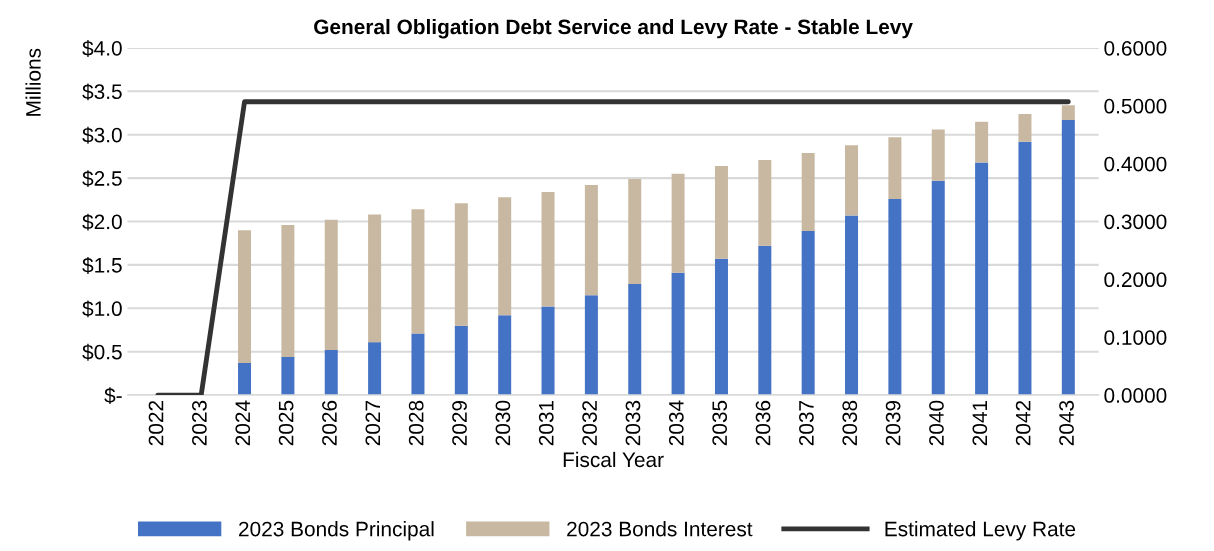 The width and height of the screenshot is (1214, 551). Describe the element at coordinates (199, 423) in the screenshot. I see `x-tick-label: 2023` at that location.